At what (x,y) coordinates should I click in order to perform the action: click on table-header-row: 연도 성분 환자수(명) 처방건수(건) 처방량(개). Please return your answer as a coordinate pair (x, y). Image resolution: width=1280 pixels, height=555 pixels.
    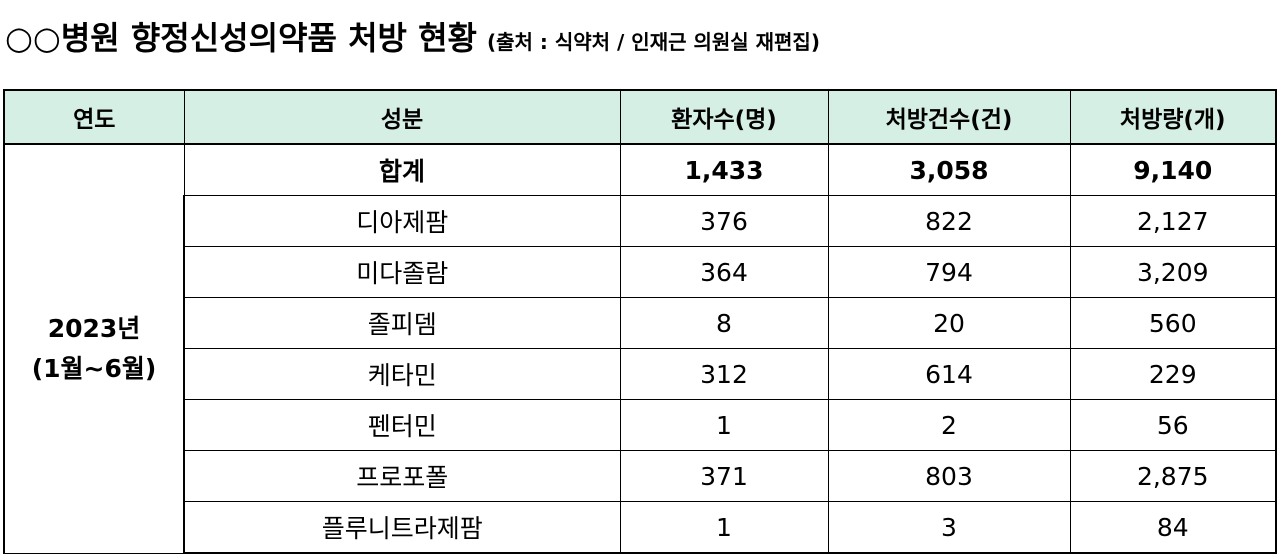
    Looking at the image, I should click on (640, 117).